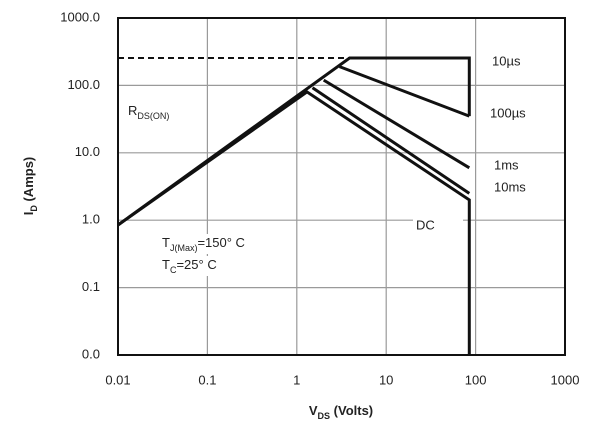 The height and width of the screenshot is (439, 611). What do you see at coordinates (425, 224) in the screenshot?
I see `series-label: DC` at bounding box center [425, 224].